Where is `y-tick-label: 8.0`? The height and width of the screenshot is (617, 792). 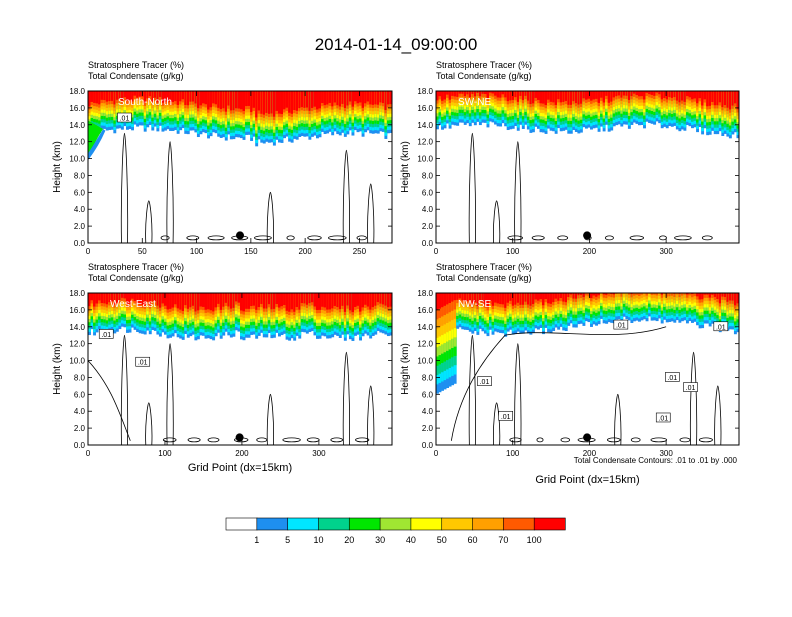 y-tick-label: 8.0 is located at coordinates (80, 377).